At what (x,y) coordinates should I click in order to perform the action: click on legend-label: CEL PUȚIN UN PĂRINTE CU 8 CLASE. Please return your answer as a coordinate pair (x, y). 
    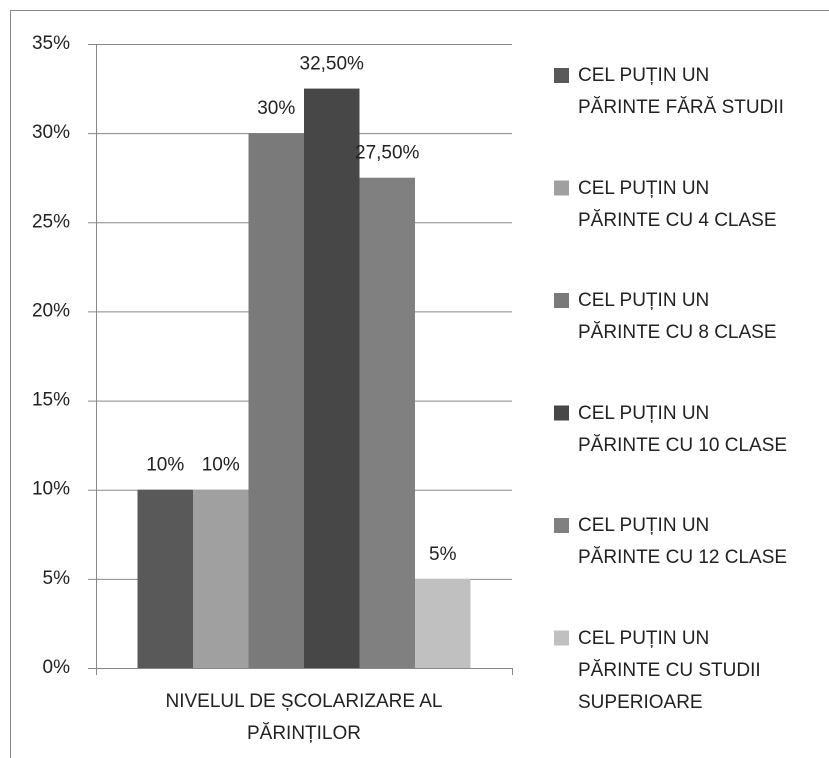
    Looking at the image, I should click on (677, 316).